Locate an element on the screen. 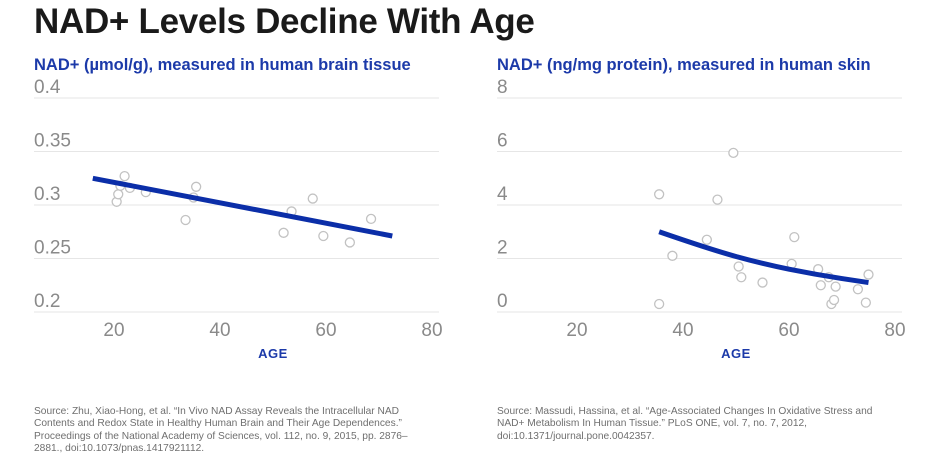  y-tick-label: 0.2 is located at coordinates (47, 301).